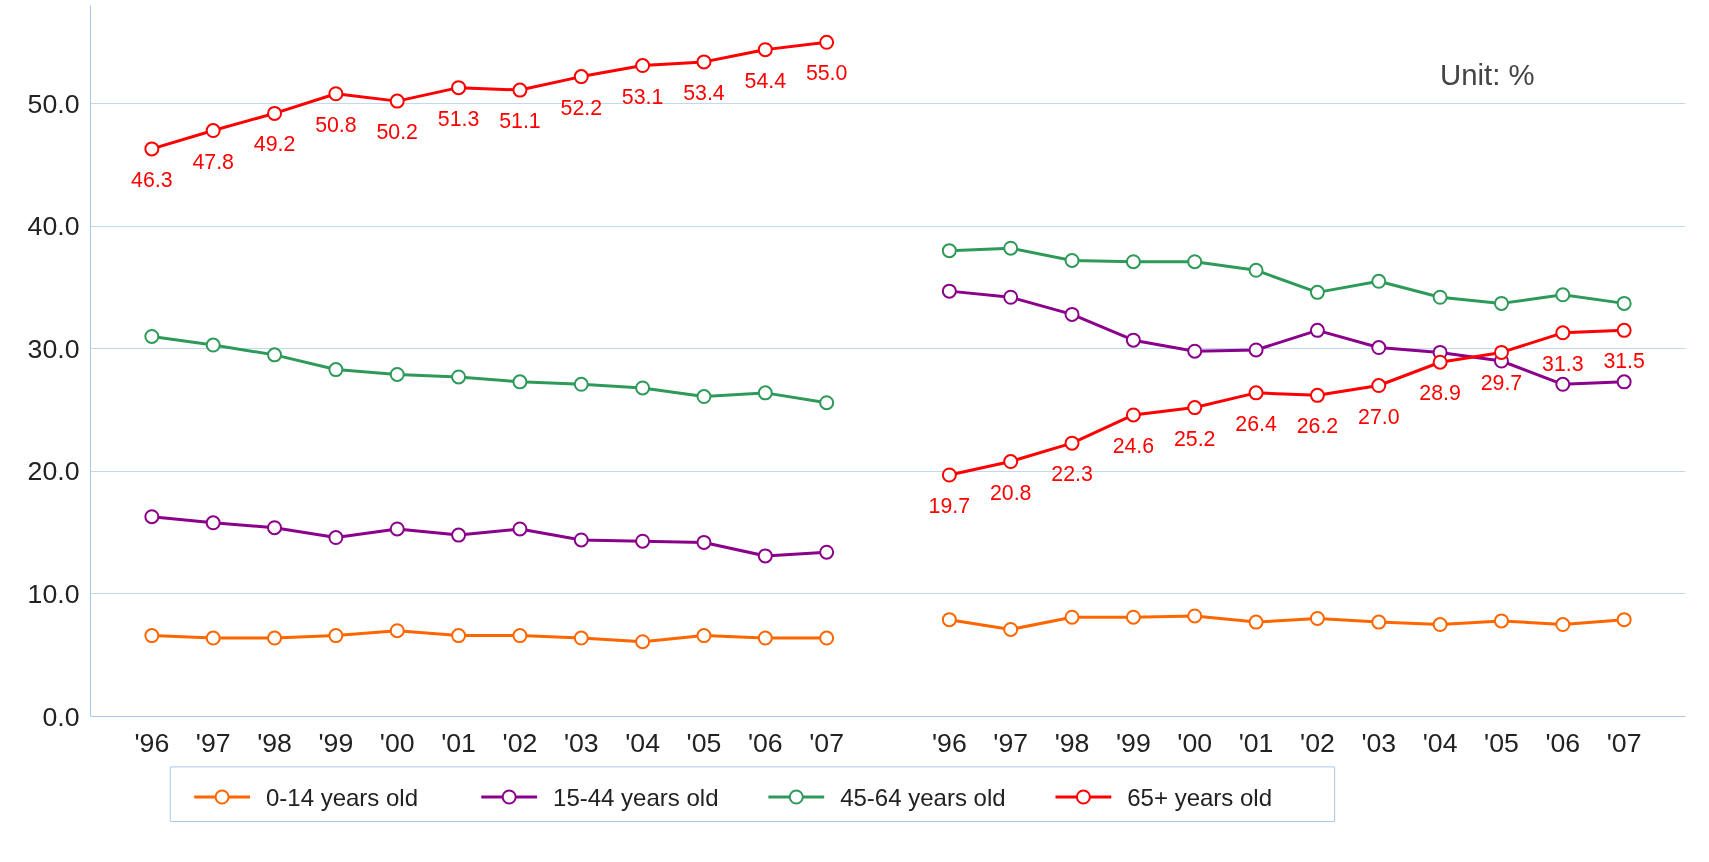  What do you see at coordinates (1501, 383) in the screenshot?
I see `data-label: 29.7` at bounding box center [1501, 383].